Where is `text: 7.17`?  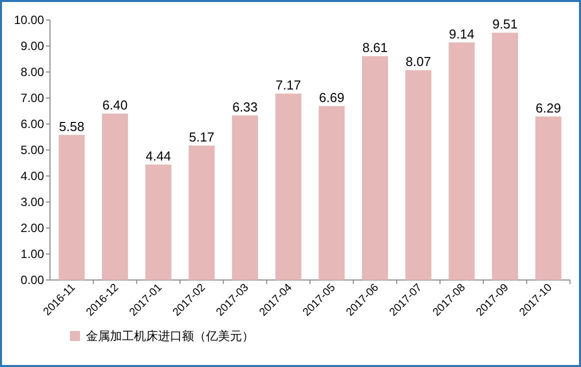 text: 7.17 is located at coordinates (288, 85).